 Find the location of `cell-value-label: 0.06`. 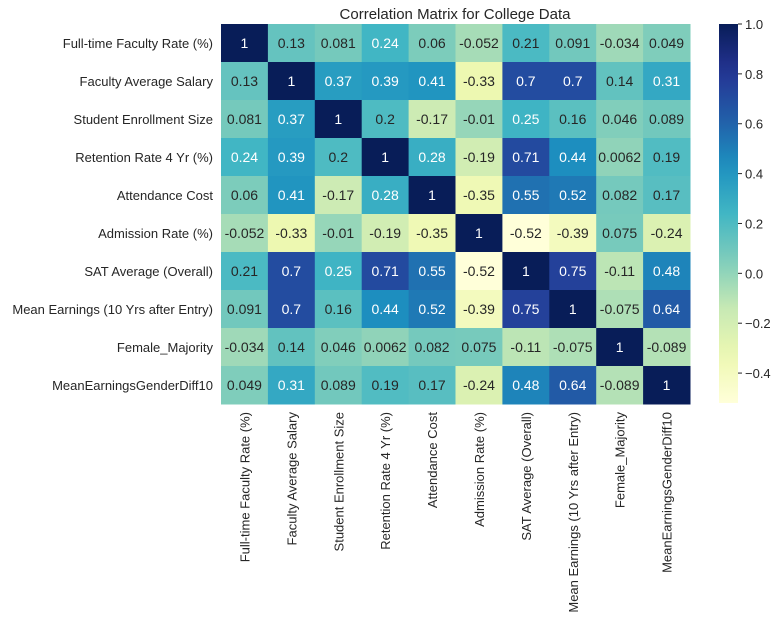

cell-value-label: 0.06 is located at coordinates (431, 43).